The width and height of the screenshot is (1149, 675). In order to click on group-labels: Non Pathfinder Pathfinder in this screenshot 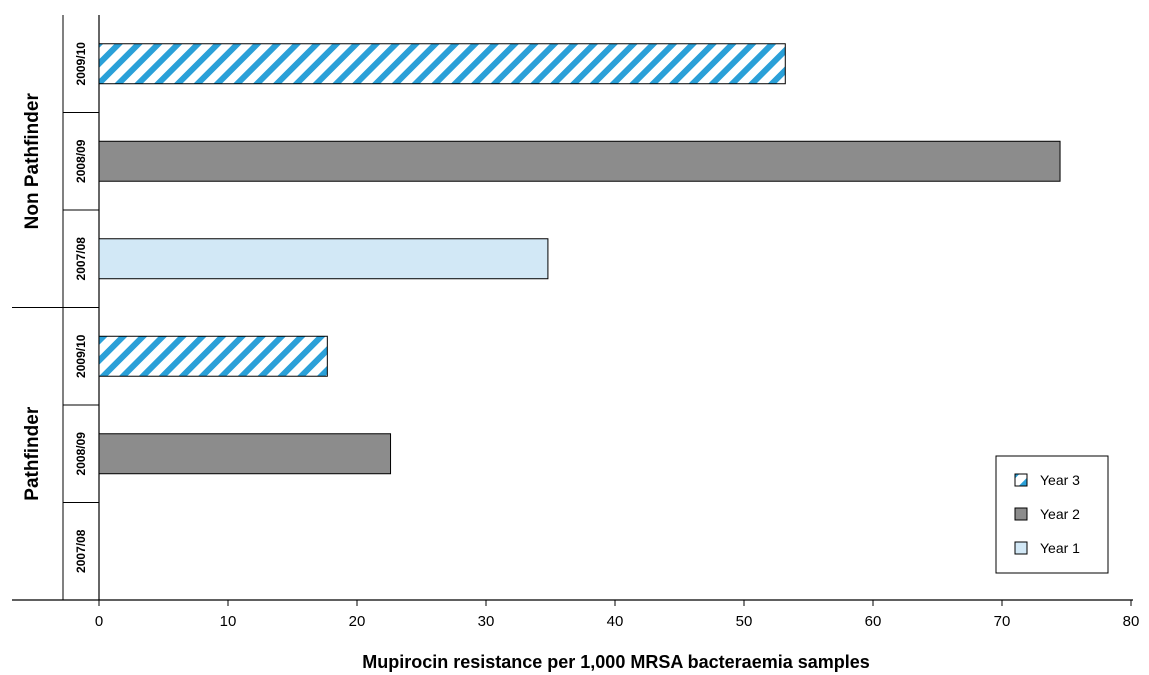, I will do `click(32, 297)`.